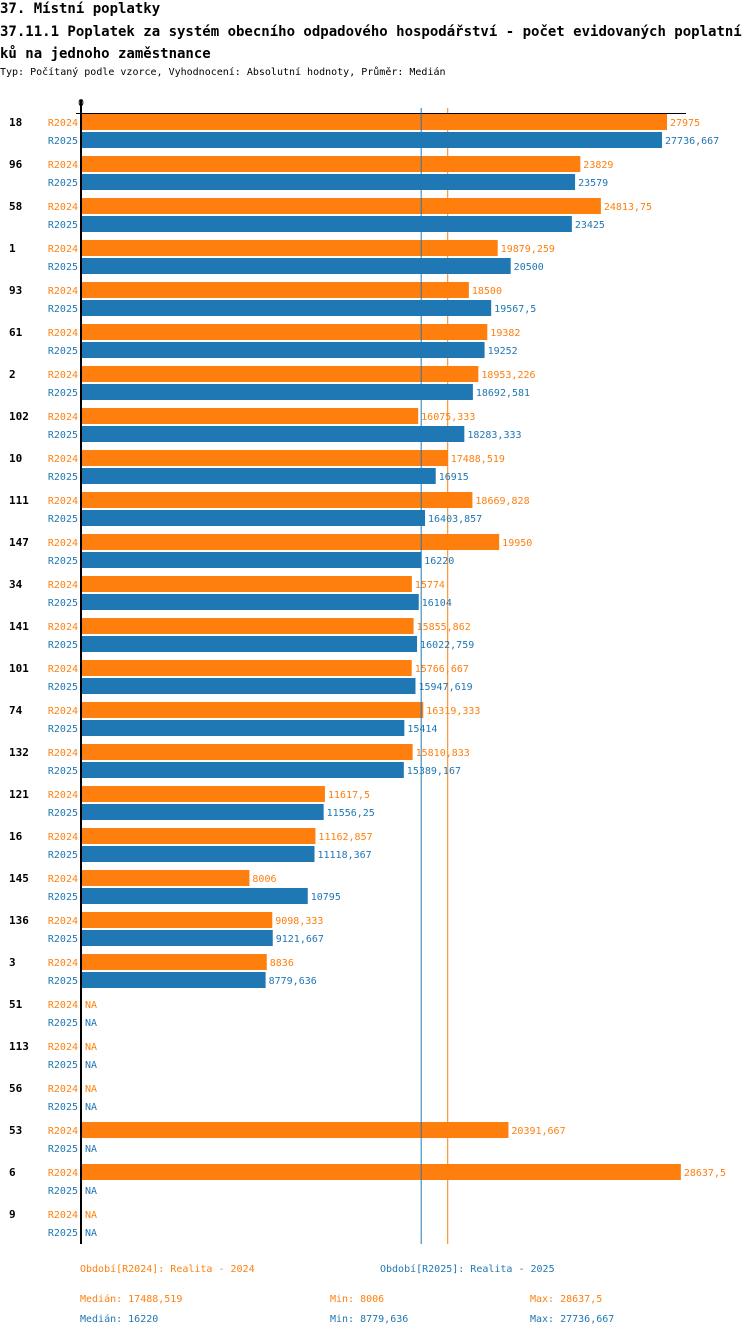 This screenshot has height=1338, width=750. What do you see at coordinates (19, 626) in the screenshot?
I see `category-label: 141` at bounding box center [19, 626].